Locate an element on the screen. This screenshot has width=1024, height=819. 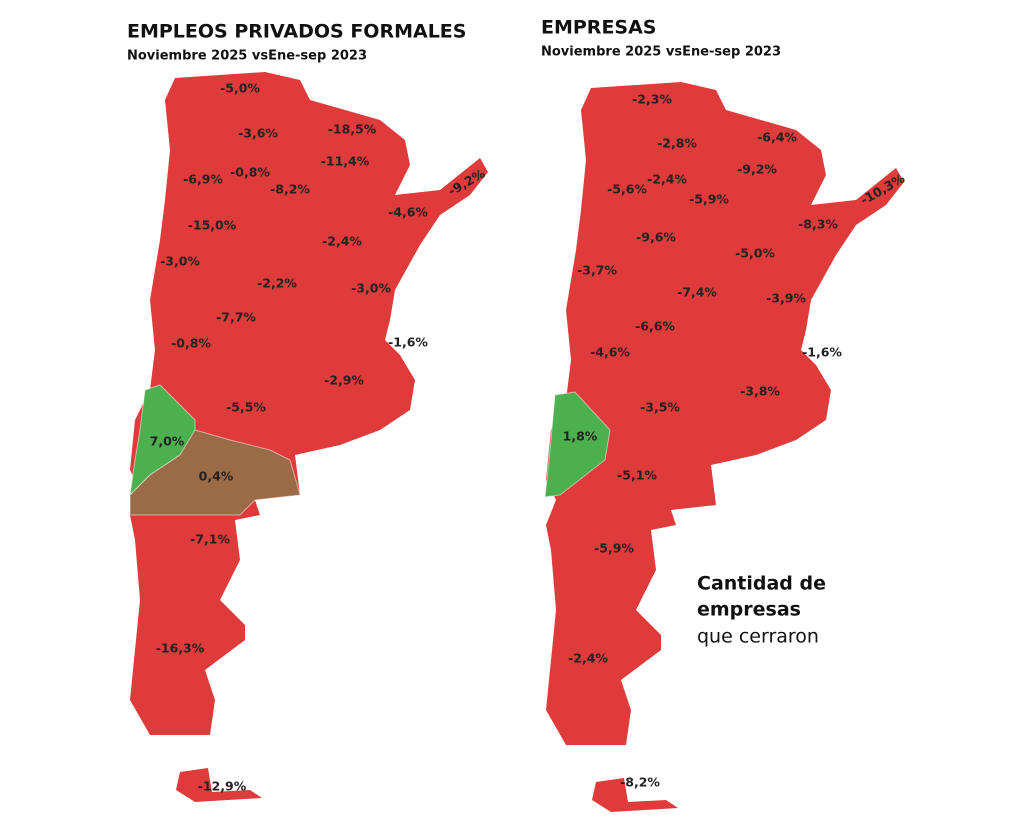
region-label: -7,1% is located at coordinates (210, 539).